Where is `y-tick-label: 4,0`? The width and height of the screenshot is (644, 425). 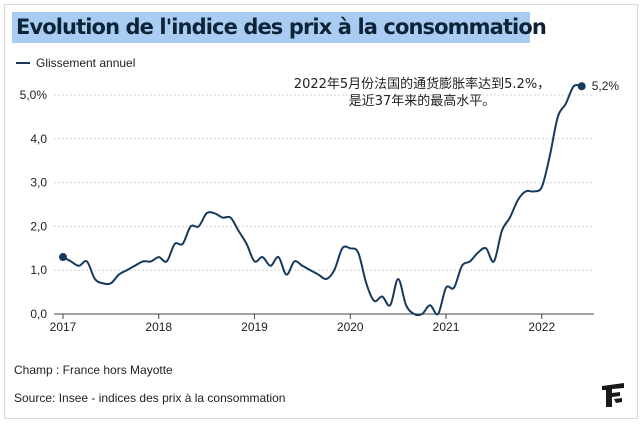
y-tick-label: 4,0 is located at coordinates (38, 139).